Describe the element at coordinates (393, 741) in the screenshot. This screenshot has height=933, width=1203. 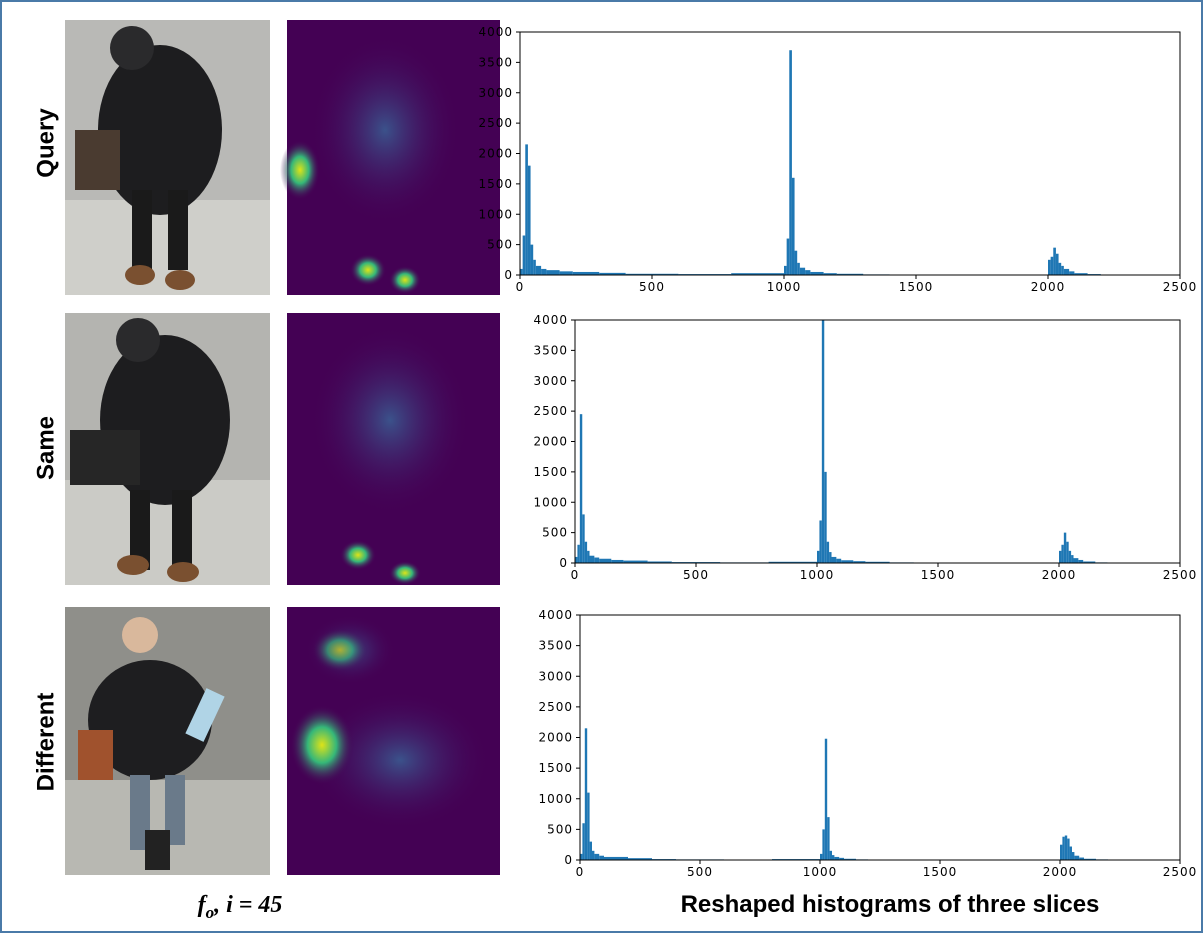
I see `heatmap-different` at that location.